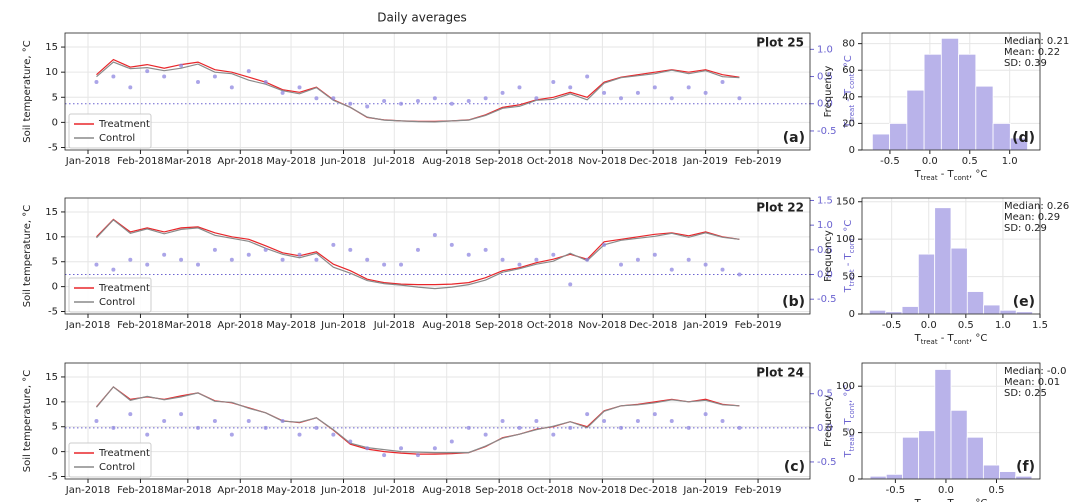  I want to click on axis-label-part: treat, so click(852, 113).